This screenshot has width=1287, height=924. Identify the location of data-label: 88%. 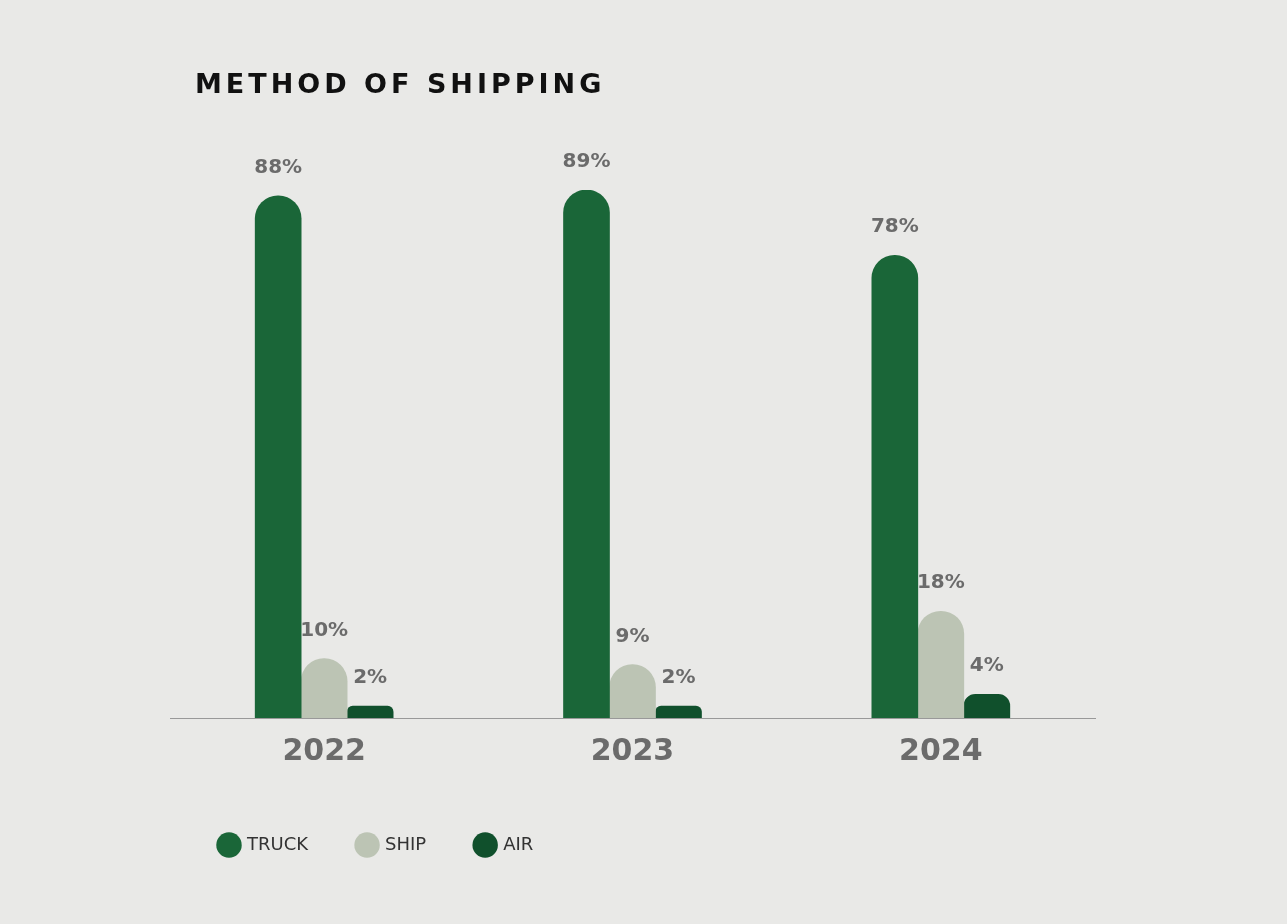
(278, 166).